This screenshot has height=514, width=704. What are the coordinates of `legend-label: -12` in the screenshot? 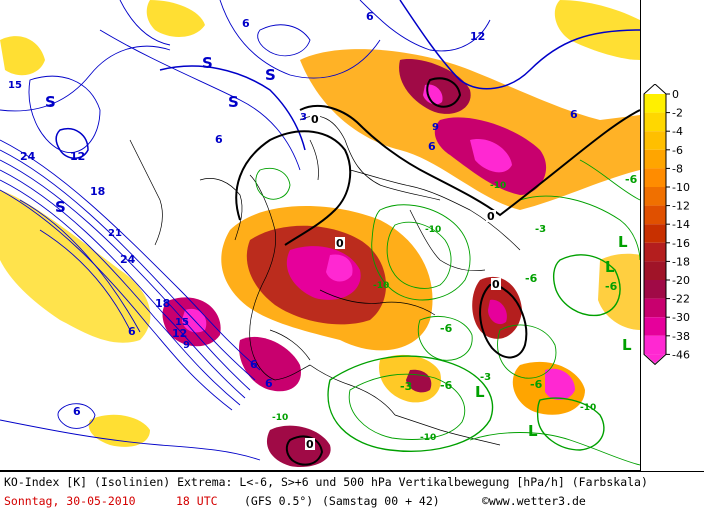 It's located at (681, 206).